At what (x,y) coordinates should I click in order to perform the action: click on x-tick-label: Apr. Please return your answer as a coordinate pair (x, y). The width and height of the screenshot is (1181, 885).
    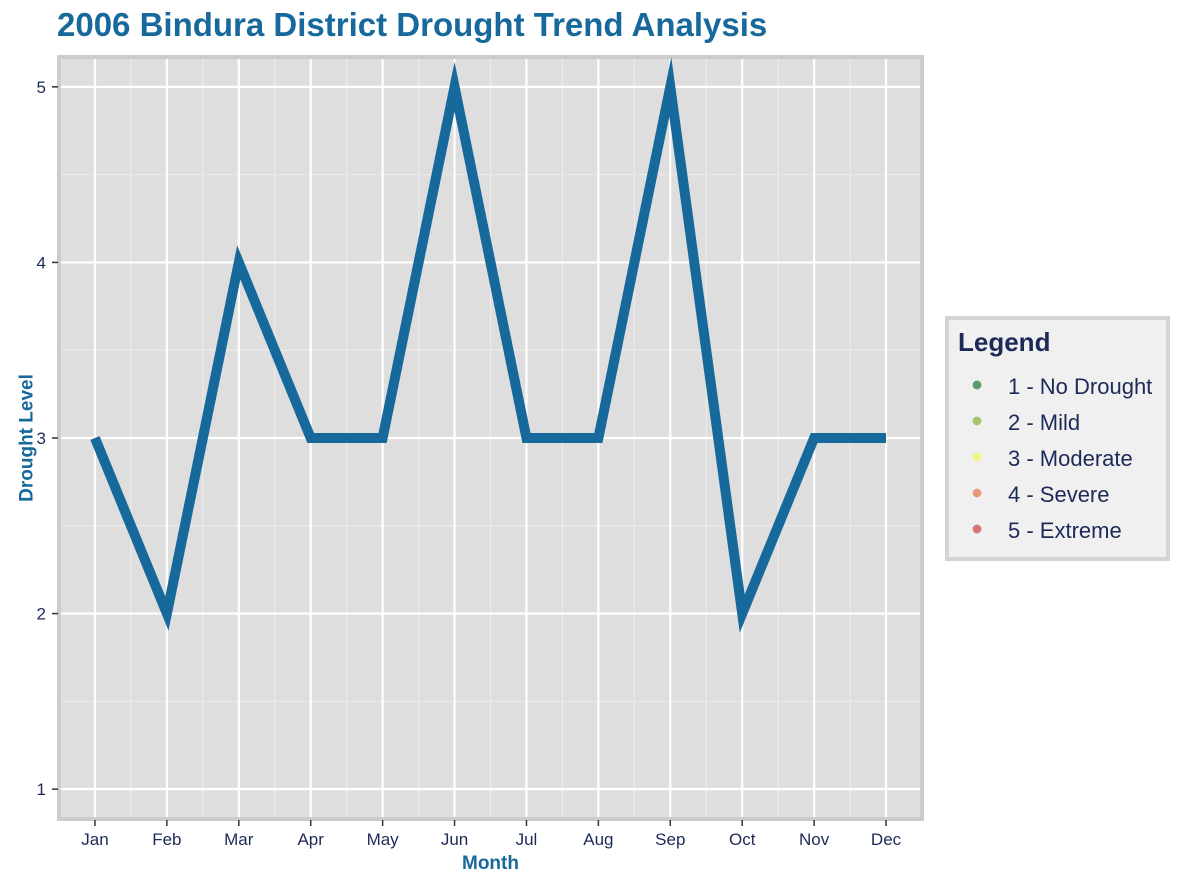
    Looking at the image, I should click on (310, 839).